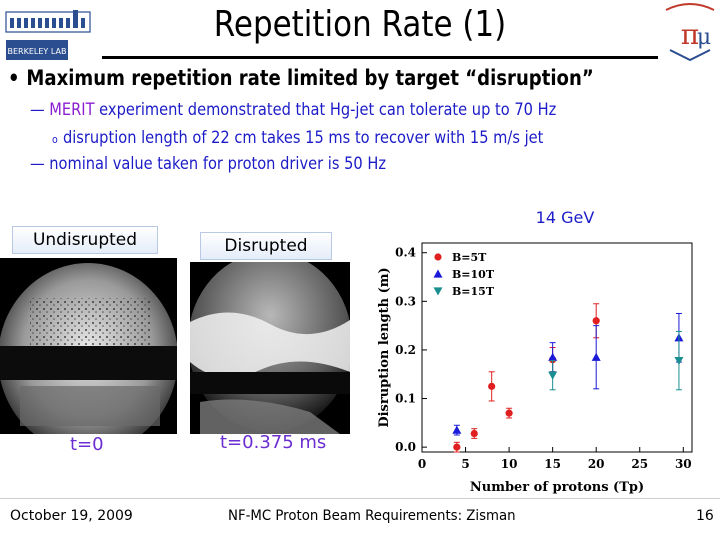 This screenshot has width=720, height=540. I want to click on series-b-15t, so click(616, 360).